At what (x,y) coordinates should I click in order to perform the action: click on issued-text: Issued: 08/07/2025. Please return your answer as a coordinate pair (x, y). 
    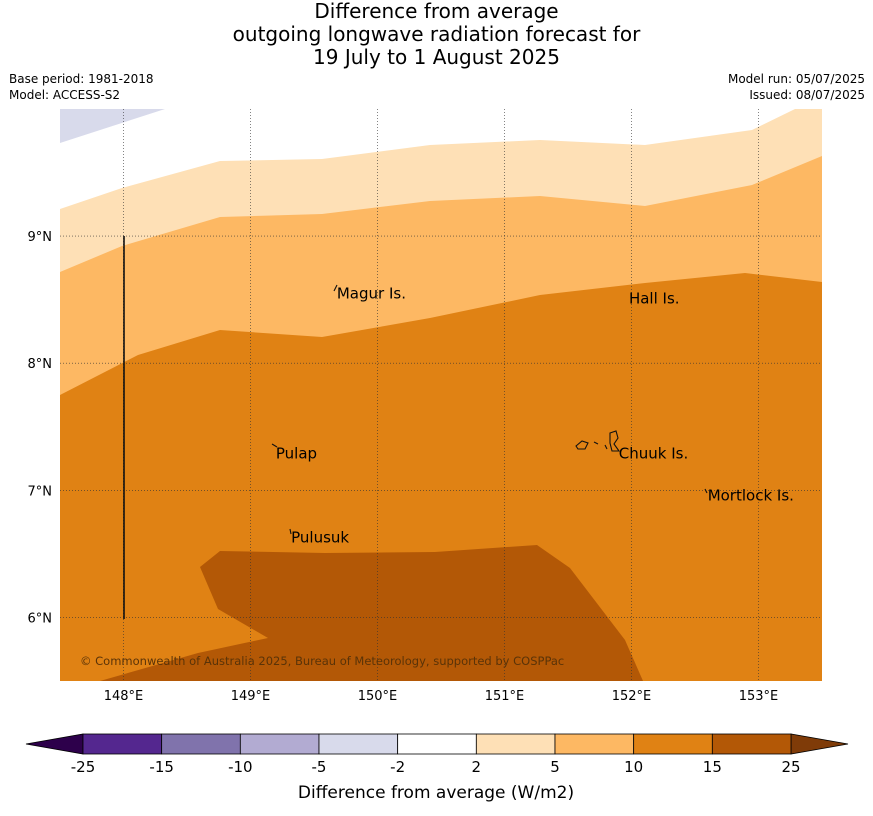
    Looking at the image, I should click on (807, 95).